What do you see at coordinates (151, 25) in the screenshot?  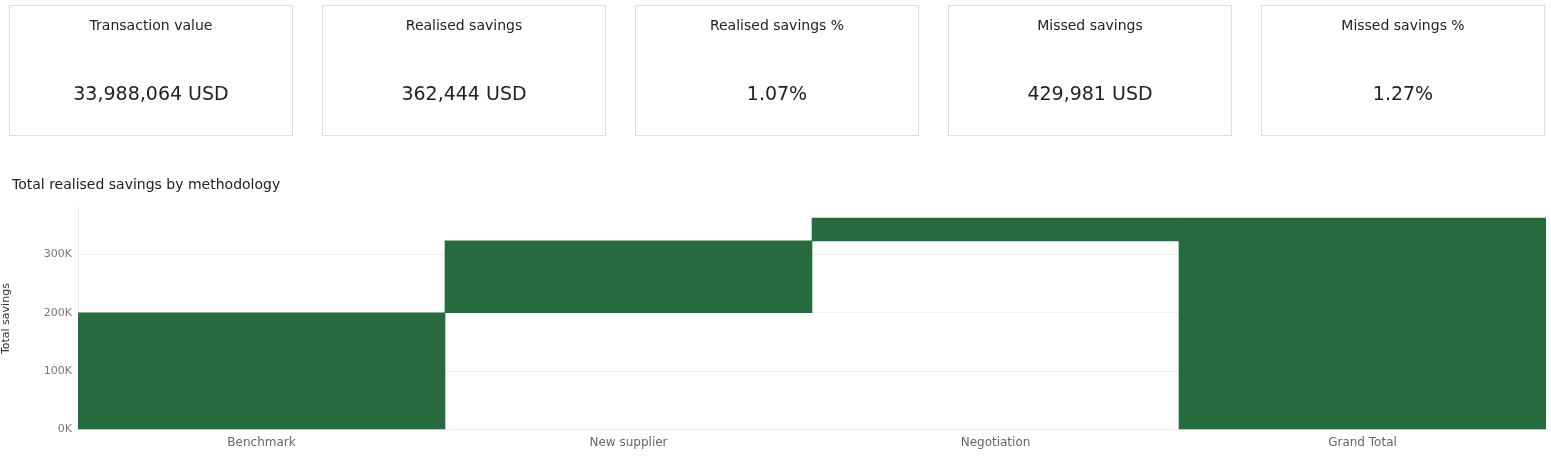 I see `text: Transaction value` at bounding box center [151, 25].